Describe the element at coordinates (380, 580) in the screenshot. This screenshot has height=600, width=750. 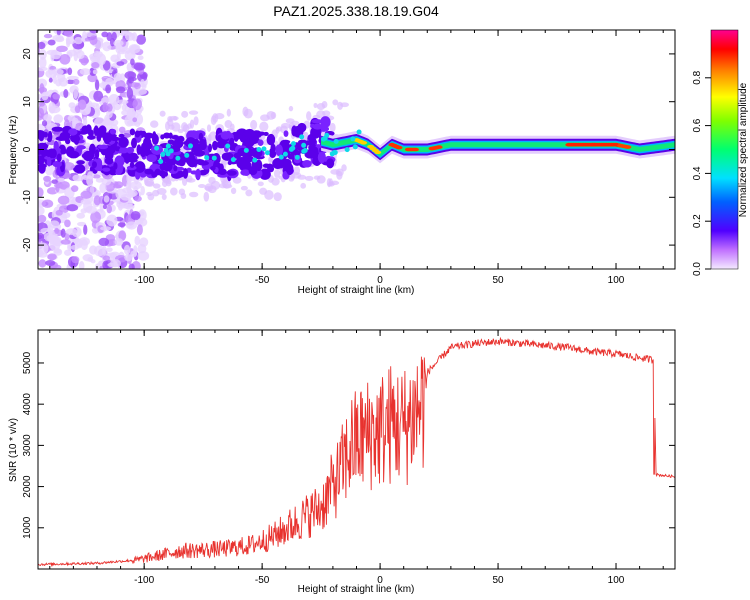
I see `snr-x-tick-label: 0` at that location.